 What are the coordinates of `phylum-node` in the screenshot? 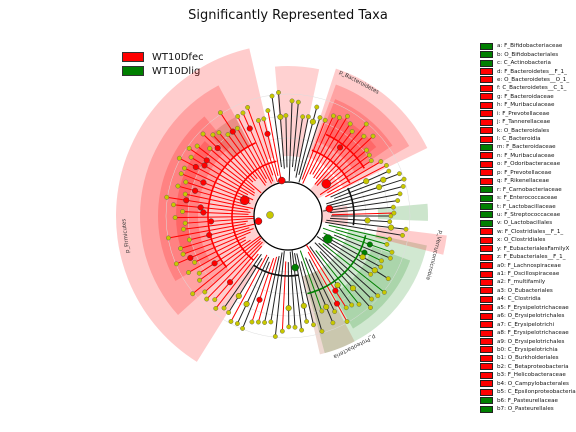 It's located at (281, 180).